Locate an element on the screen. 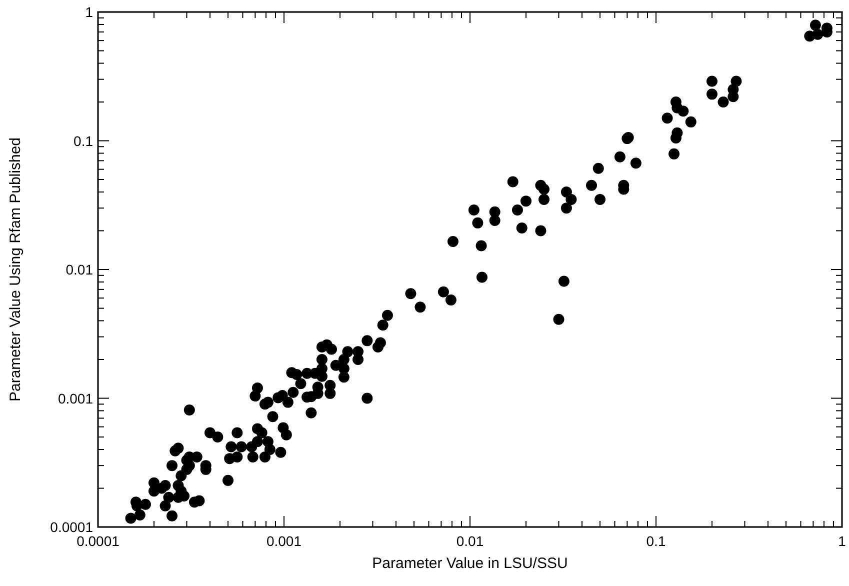 The height and width of the screenshot is (586, 849). x-tick-label: 0.01 is located at coordinates (470, 541).